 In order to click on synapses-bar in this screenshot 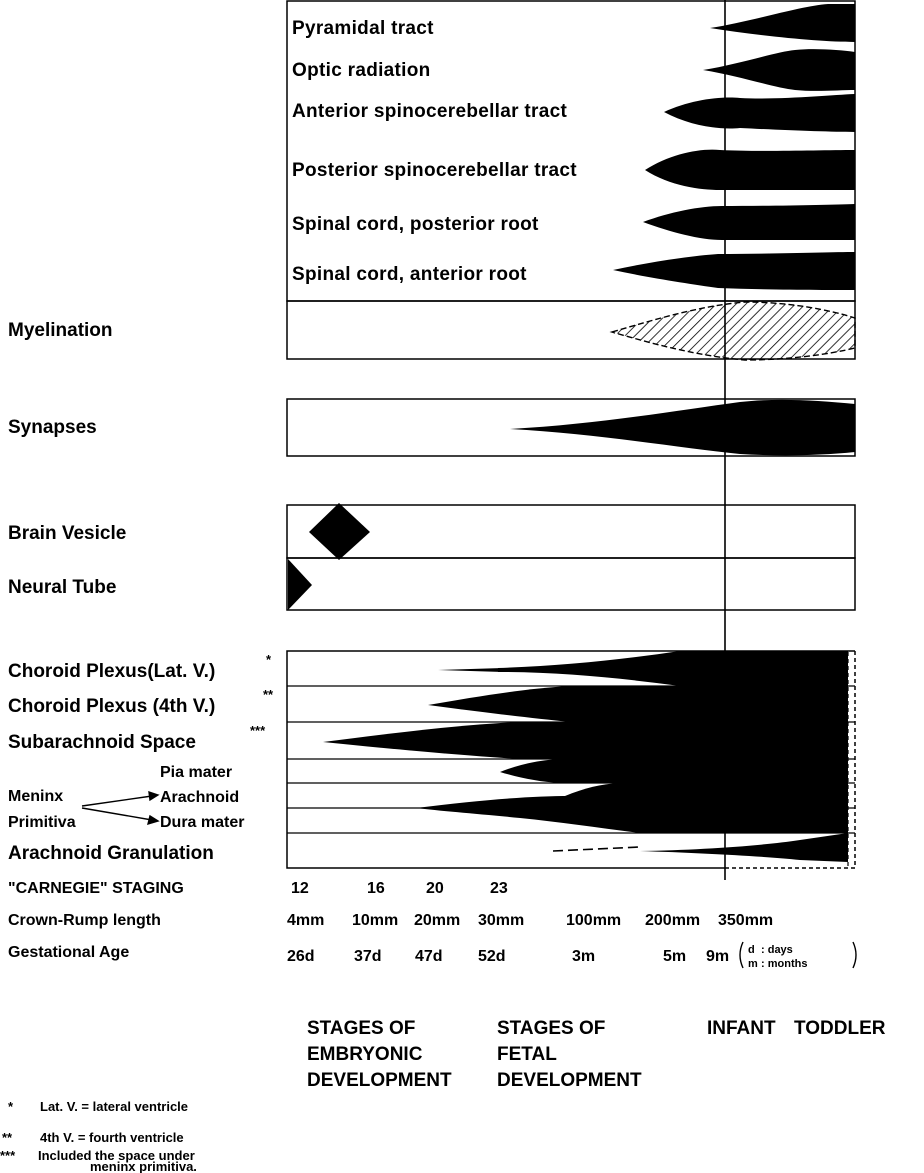, I will do `click(682, 427)`.